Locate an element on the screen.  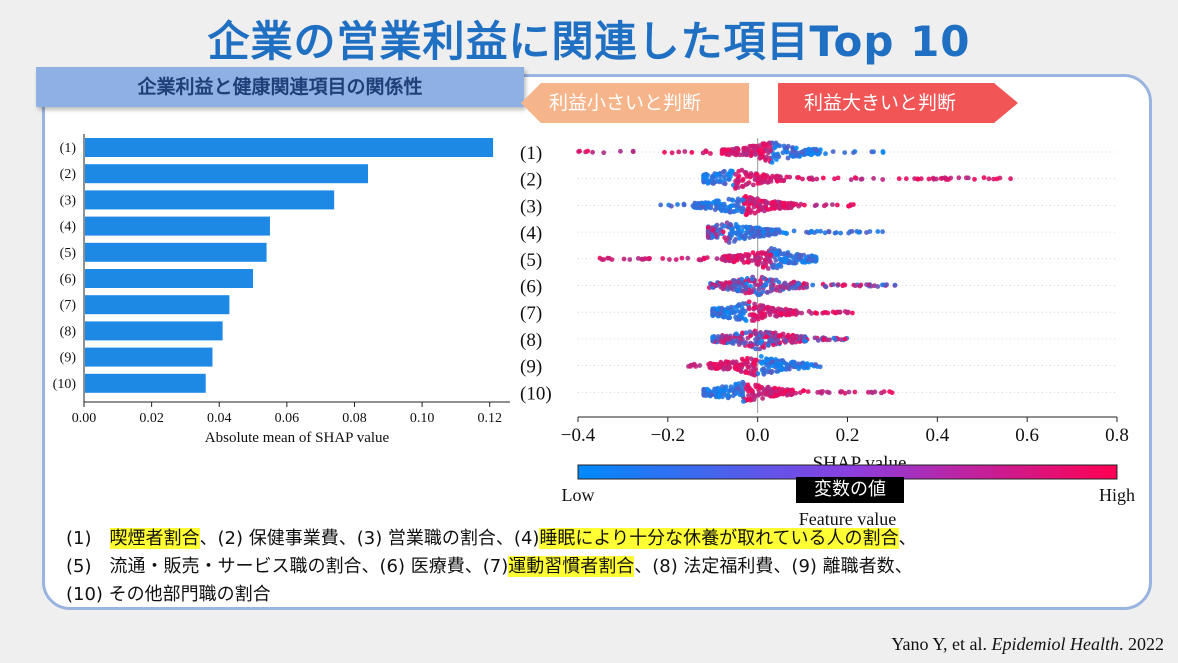
legend-segment: 、(2) 保健事業費、(3) 営業職の割合、(4) is located at coordinates (369, 538).